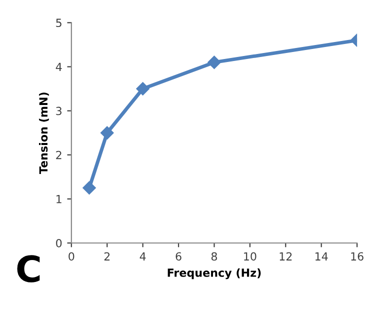  What do you see at coordinates (214, 274) in the screenshot?
I see `x-axis-title: Frequency (Hz)` at bounding box center [214, 274].